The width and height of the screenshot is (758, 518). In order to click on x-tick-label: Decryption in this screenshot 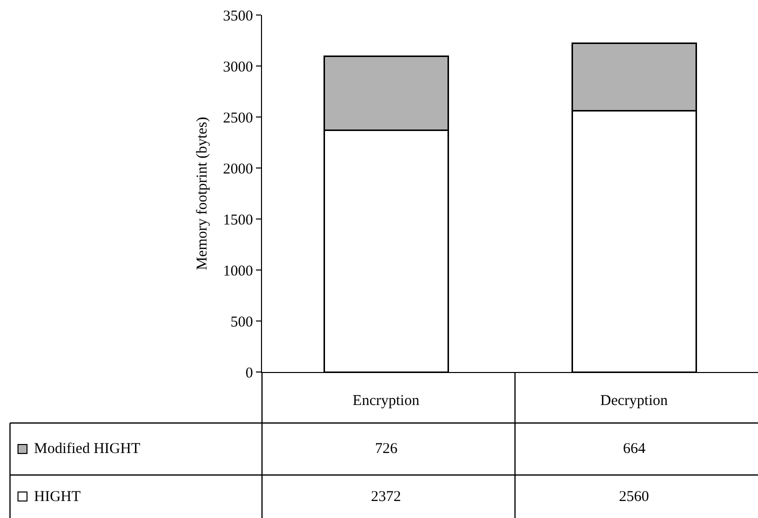, I will do `click(634, 401)`.